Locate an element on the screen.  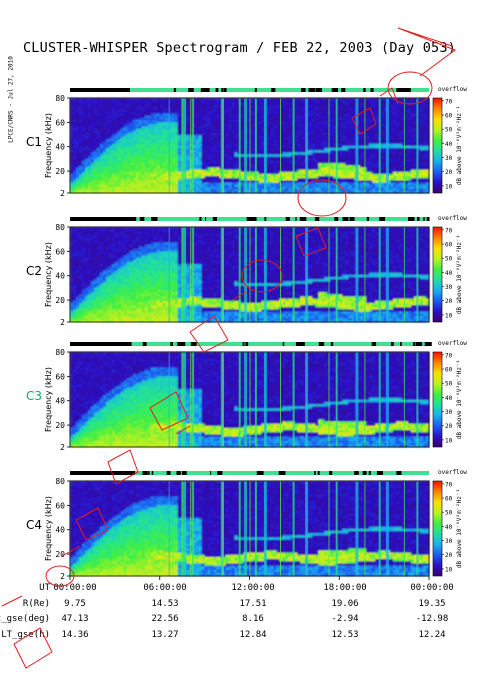
colorbar-tick-label: 50 is located at coordinates (449, 259).